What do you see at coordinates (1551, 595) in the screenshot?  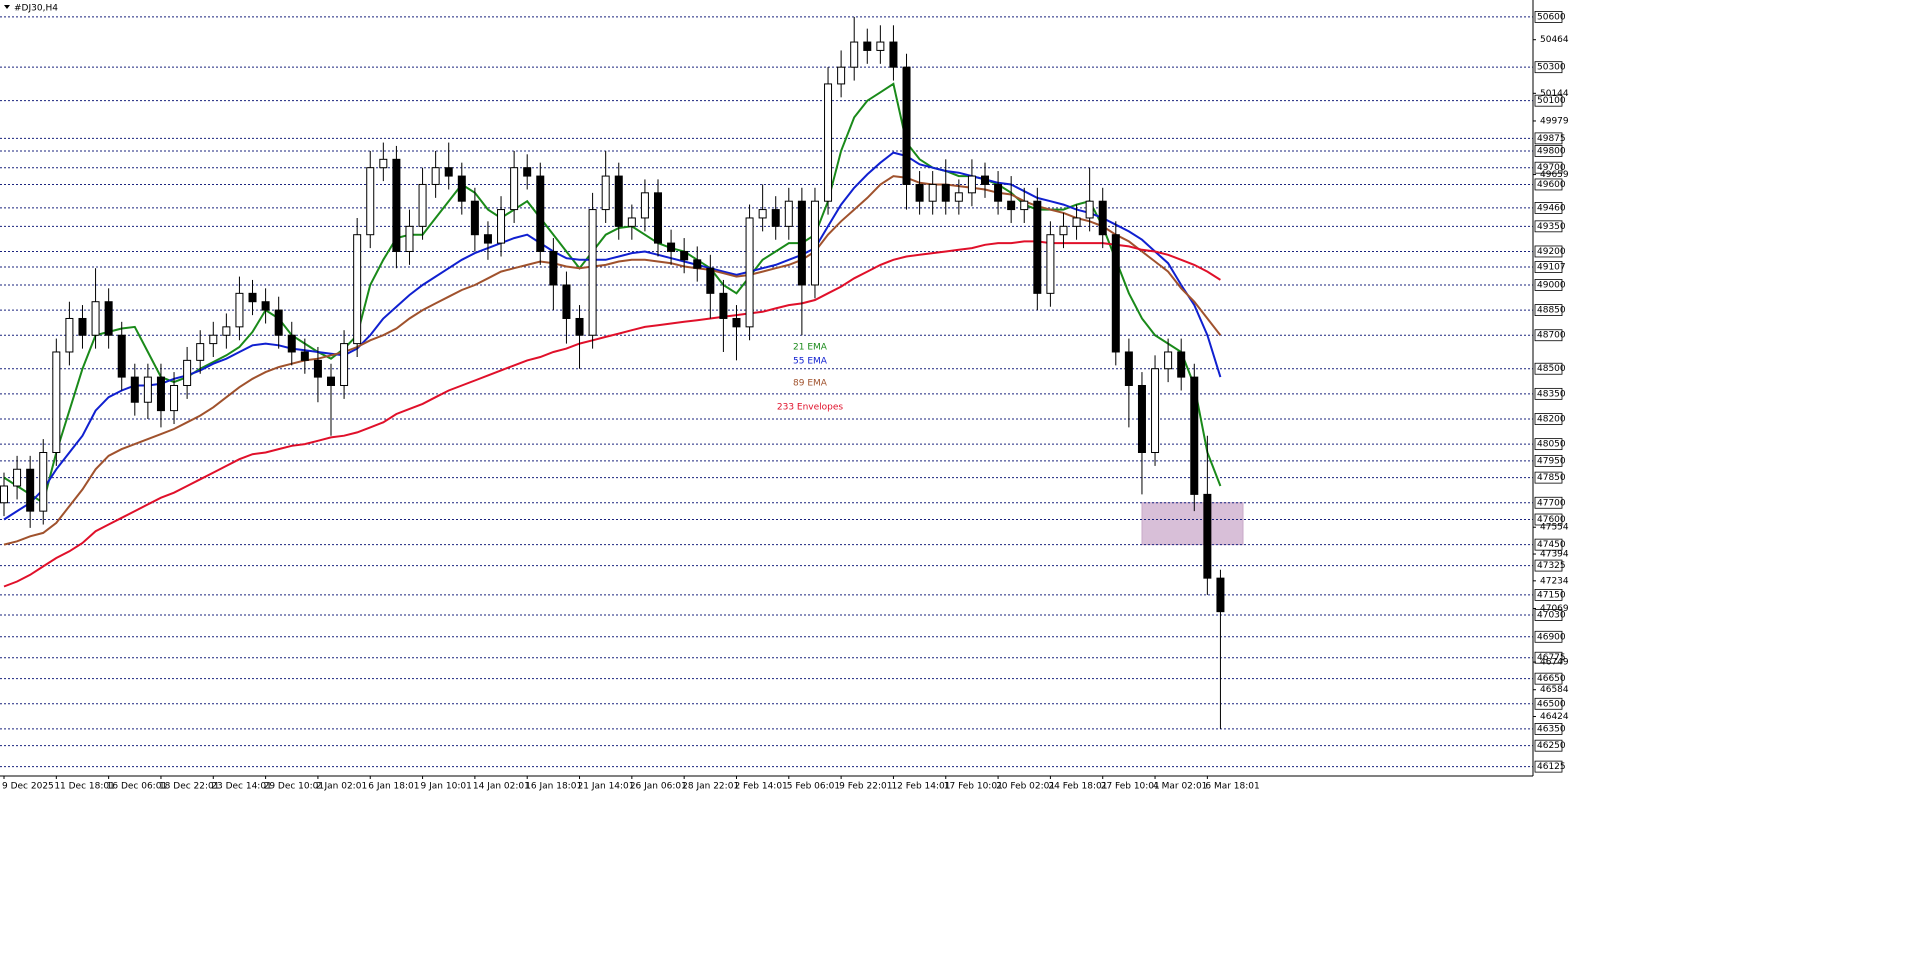 I see `level-label: 47150` at bounding box center [1551, 595].